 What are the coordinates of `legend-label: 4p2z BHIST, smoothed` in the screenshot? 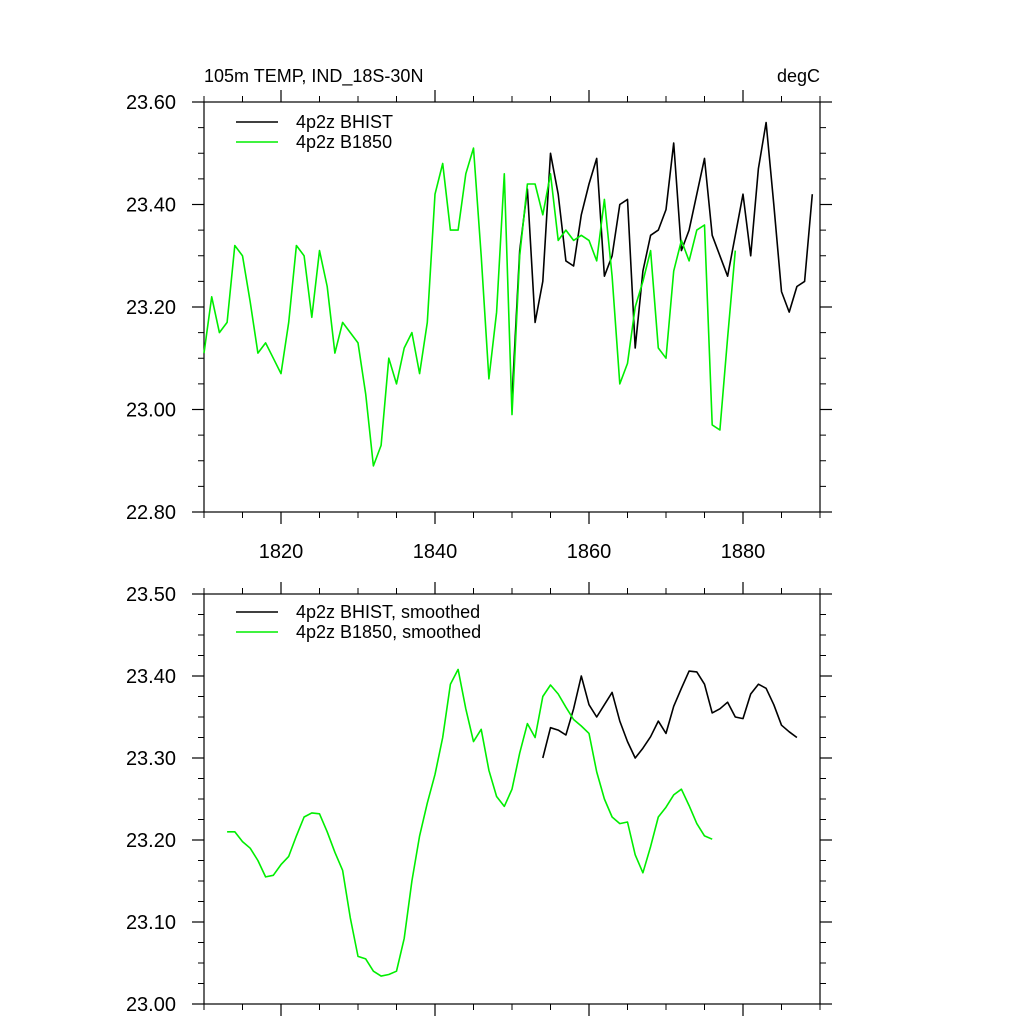 It's located at (388, 612).